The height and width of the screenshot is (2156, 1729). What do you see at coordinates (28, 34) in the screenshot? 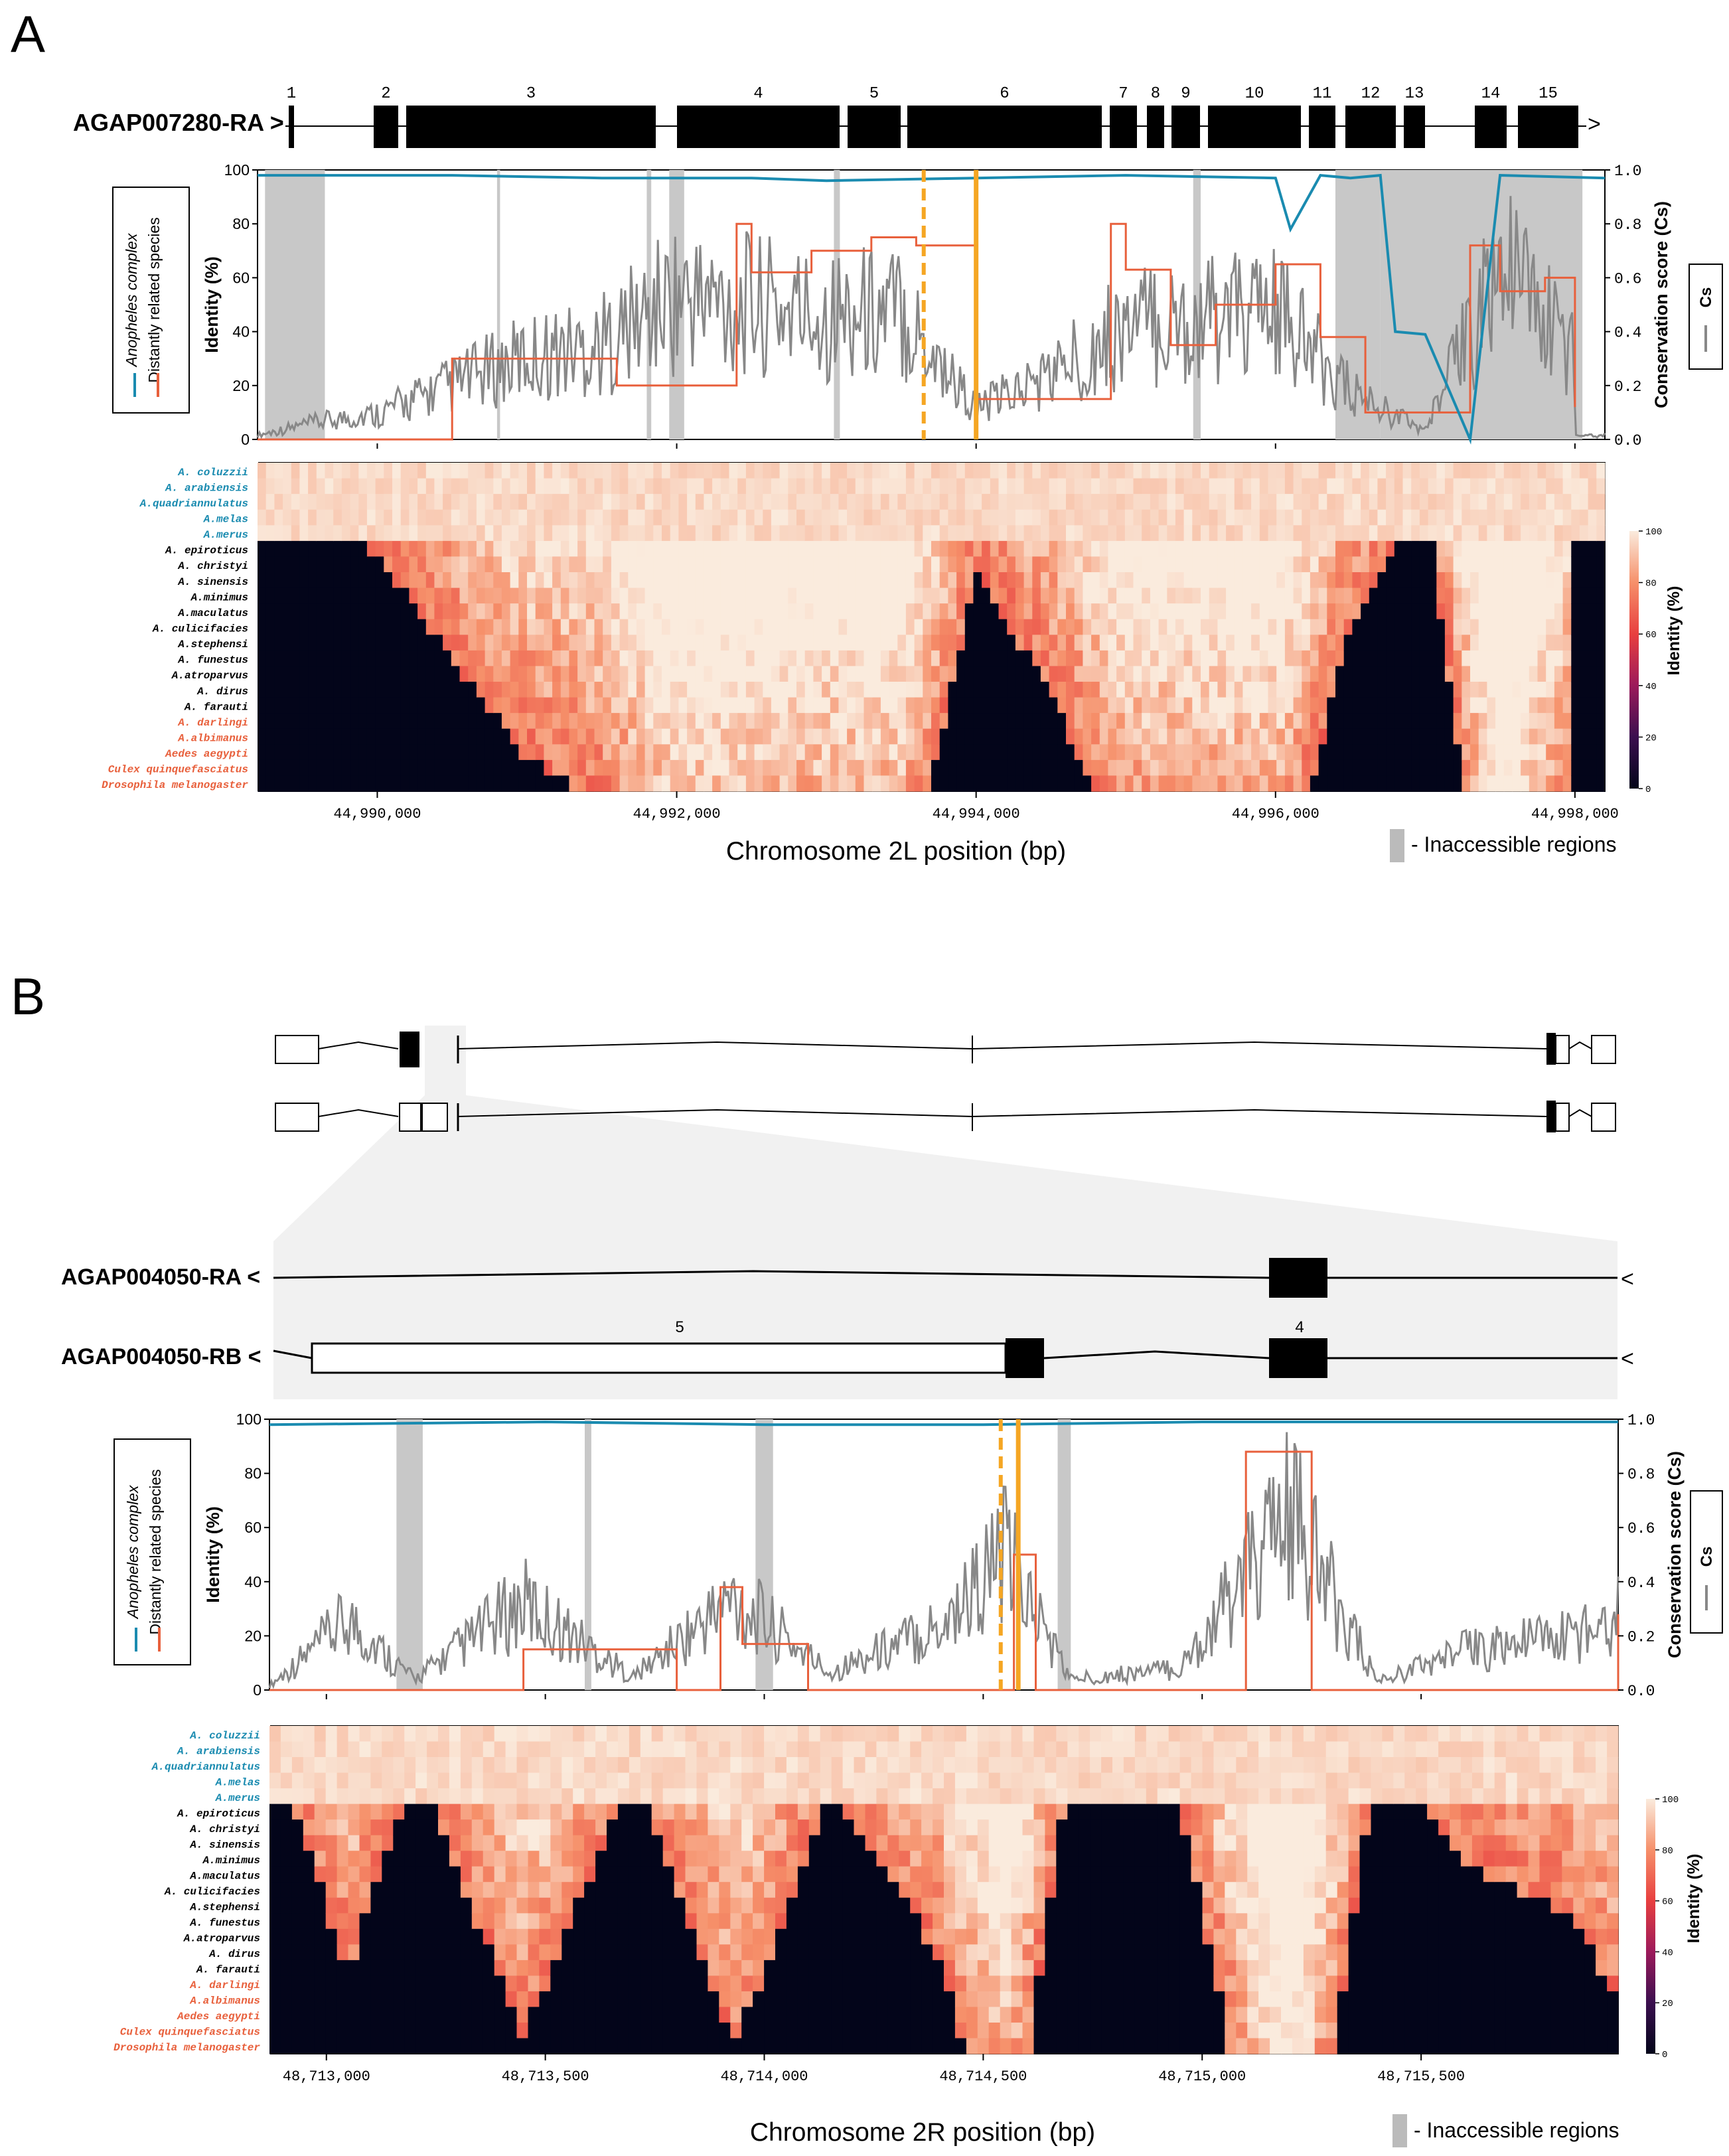
I see `panel-a-letter: A` at bounding box center [28, 34].